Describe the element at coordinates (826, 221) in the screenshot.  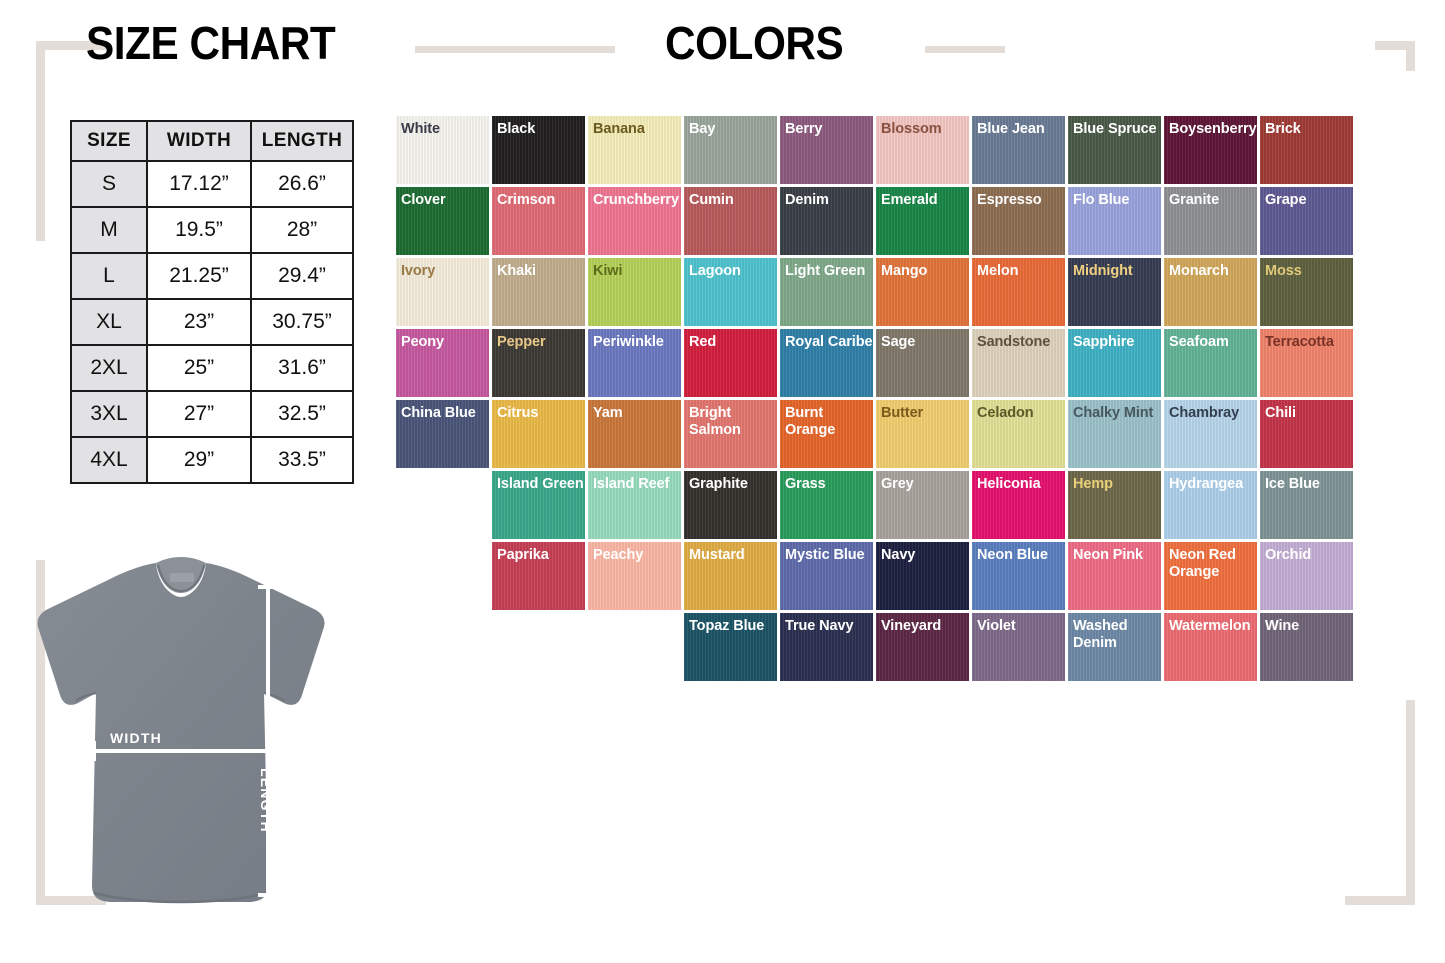
I see `color-swatch: Denim` at that location.